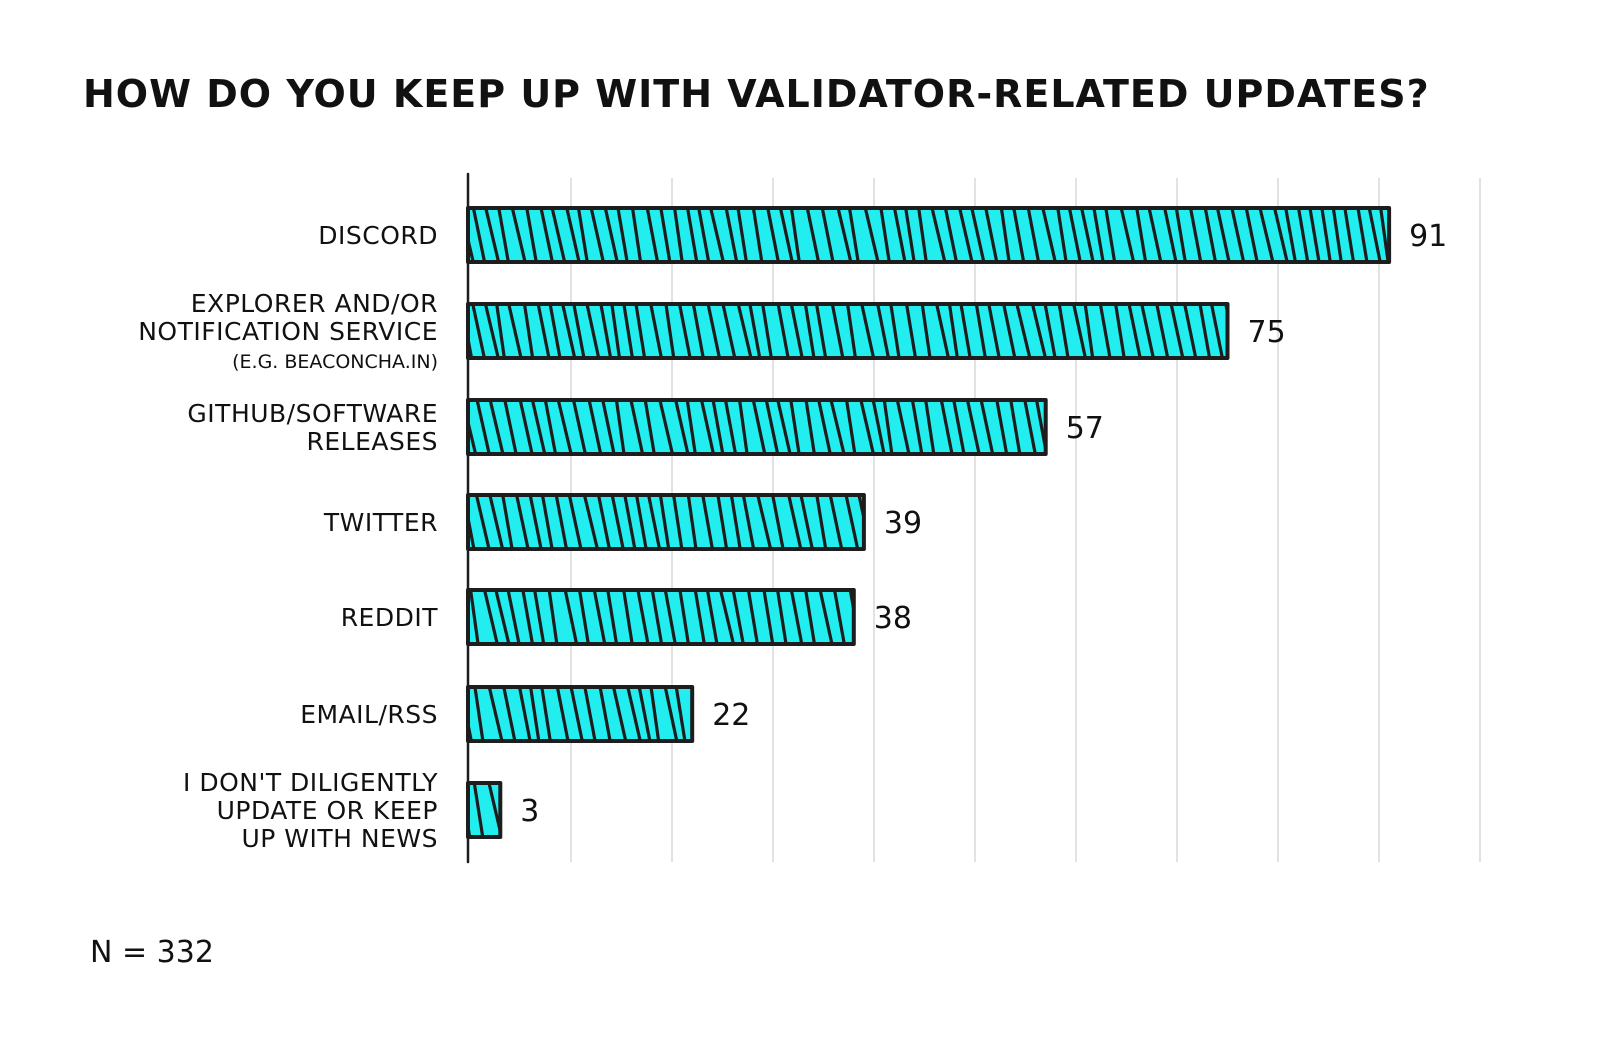 Image resolution: width=1601 pixels, height=1049 pixels. What do you see at coordinates (390, 617) in the screenshot?
I see `category-label: REDDIT` at bounding box center [390, 617].